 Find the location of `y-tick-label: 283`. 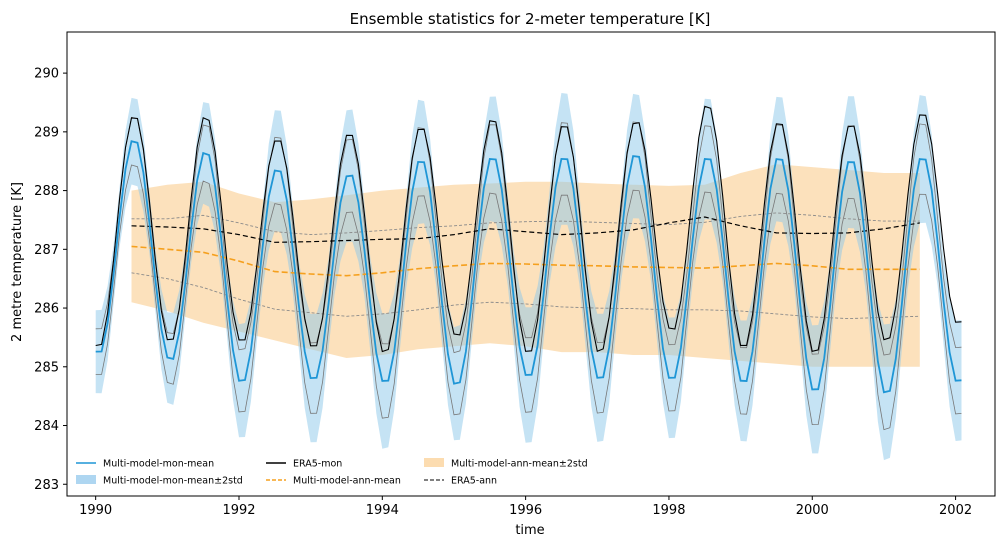

y-tick-label: 283 is located at coordinates (46, 485).